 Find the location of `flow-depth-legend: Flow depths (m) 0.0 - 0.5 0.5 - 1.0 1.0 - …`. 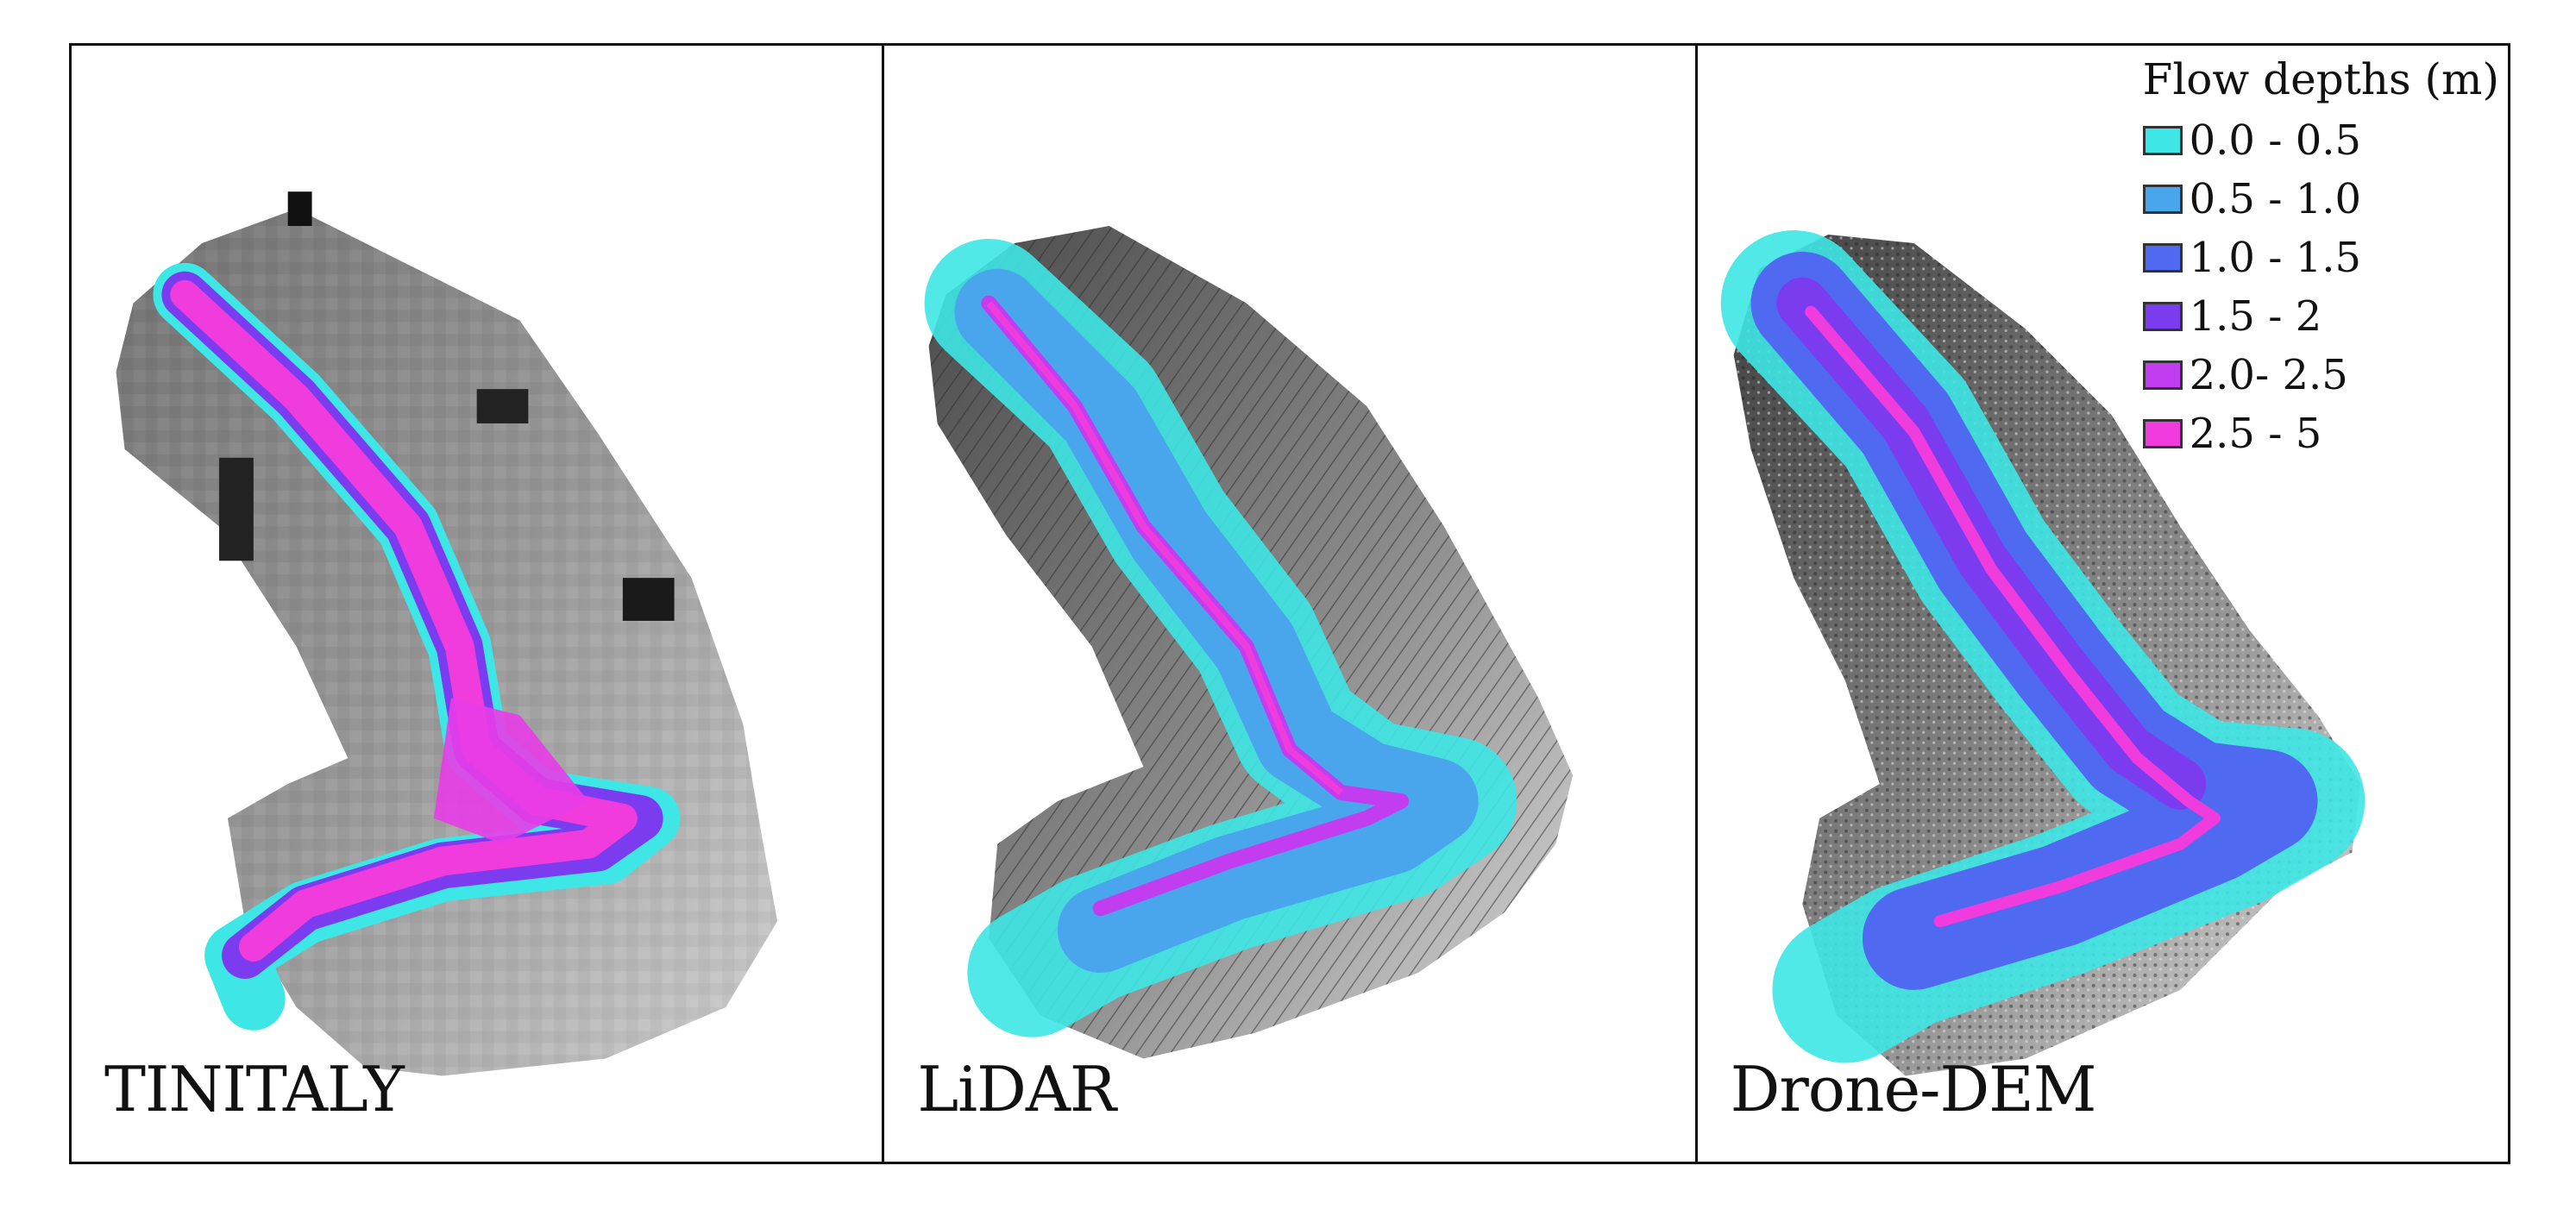

flow-depth-legend: Flow depths (m) 0.0 - 0.5 0.5 - 1.0 1.0 - … is located at coordinates (2320, 258).